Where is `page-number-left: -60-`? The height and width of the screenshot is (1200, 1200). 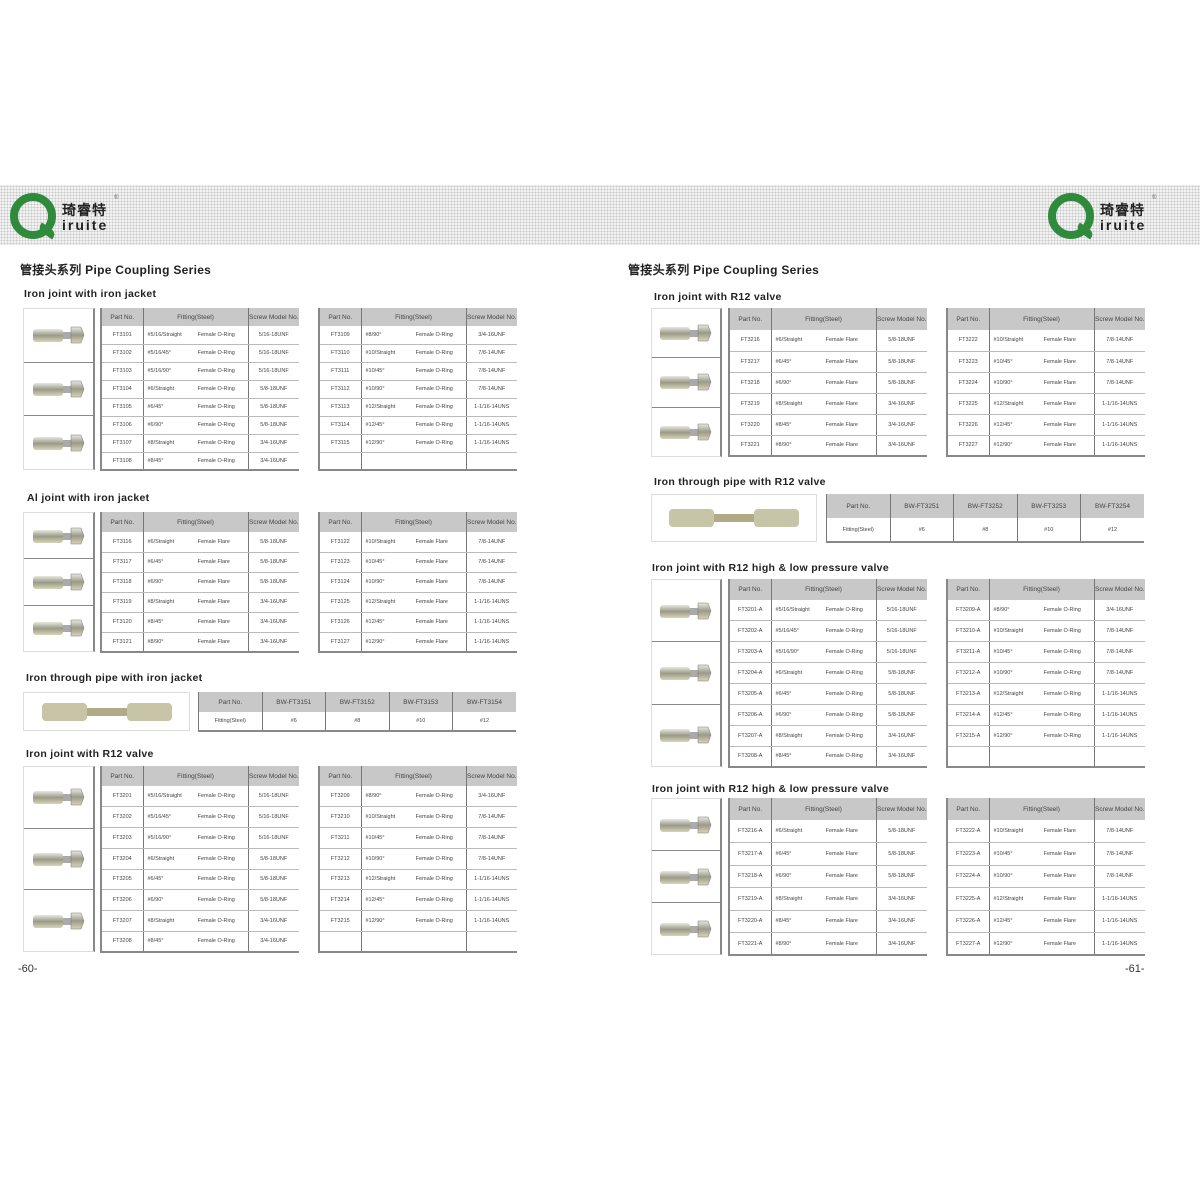 page-number-left: -60- is located at coordinates (28, 969).